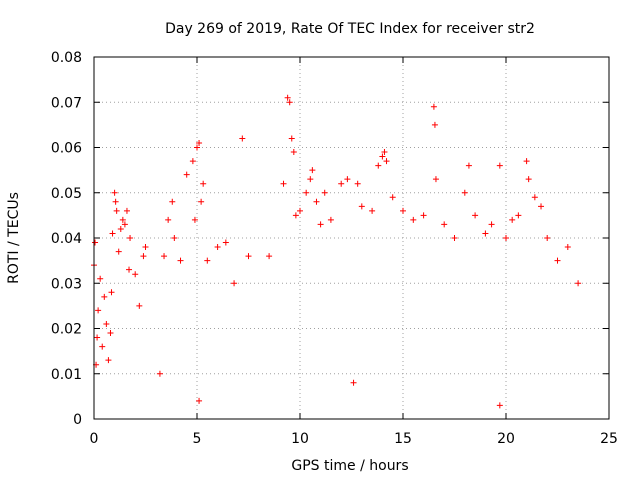 The image size is (640, 480). What do you see at coordinates (66, 58) in the screenshot?
I see `y-tick-label: 0.08` at bounding box center [66, 58].